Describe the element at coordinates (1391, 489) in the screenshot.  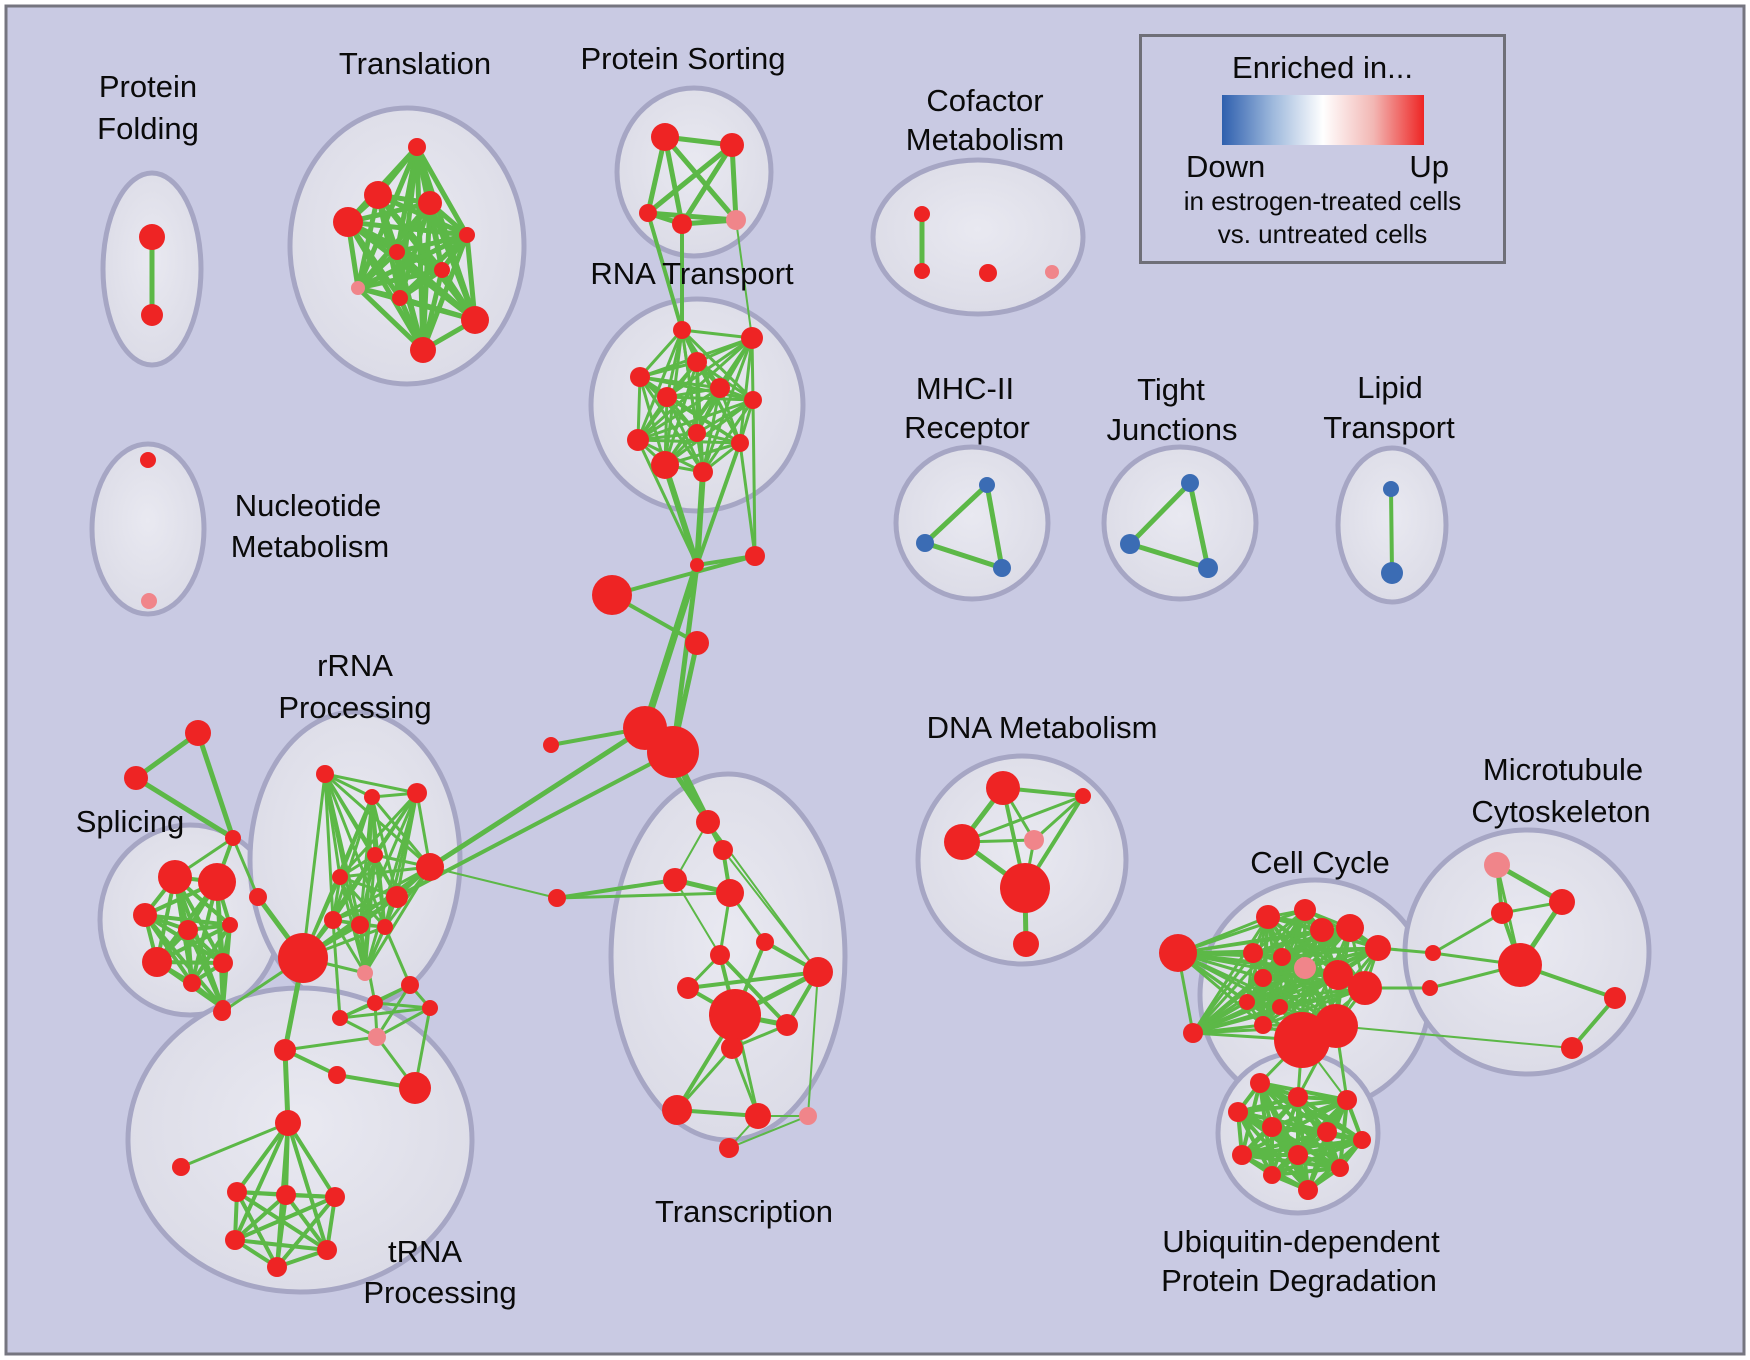
I see `gene-set-node-lipid-transport` at that location.